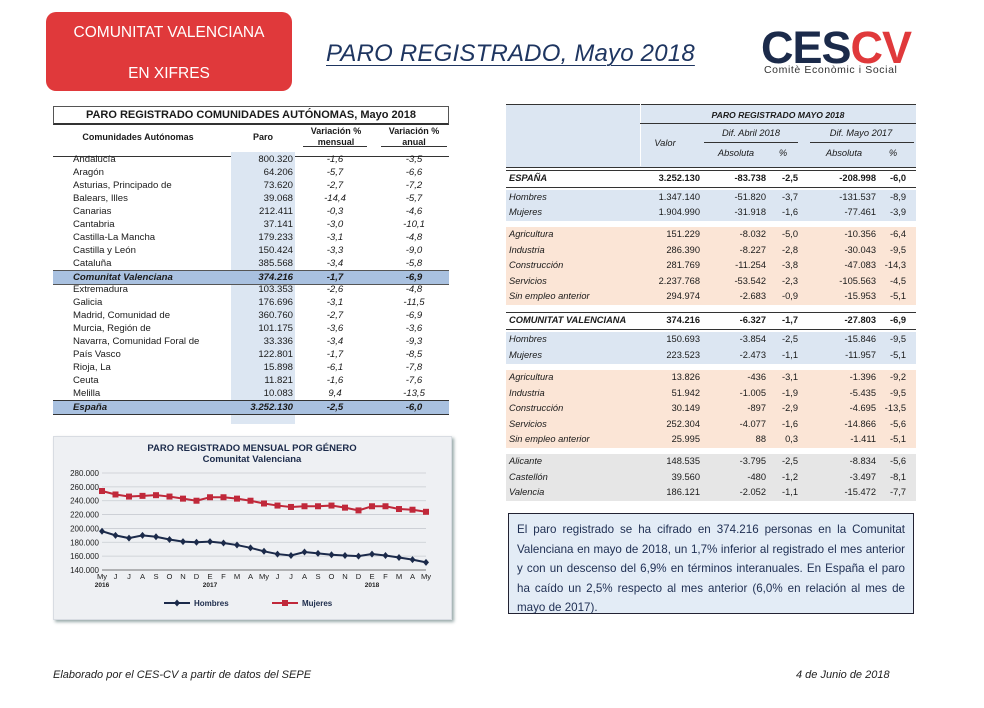 This screenshot has height=708, width=984. What do you see at coordinates (251, 302) in the screenshot?
I see `table-row: Galicia 176.696 -3,1 -11,5` at bounding box center [251, 302].